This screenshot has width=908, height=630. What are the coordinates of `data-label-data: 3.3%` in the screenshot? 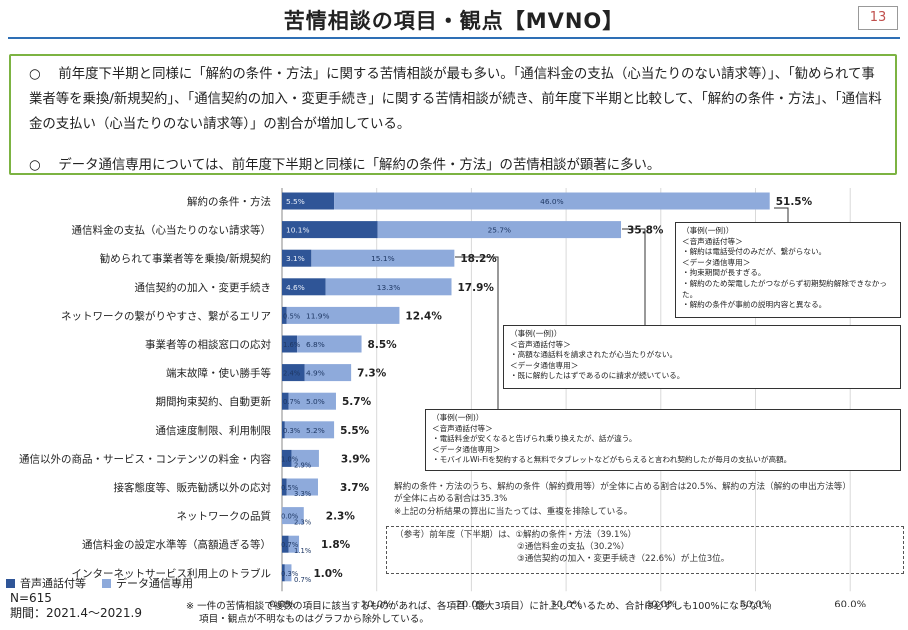 It's located at (303, 494).